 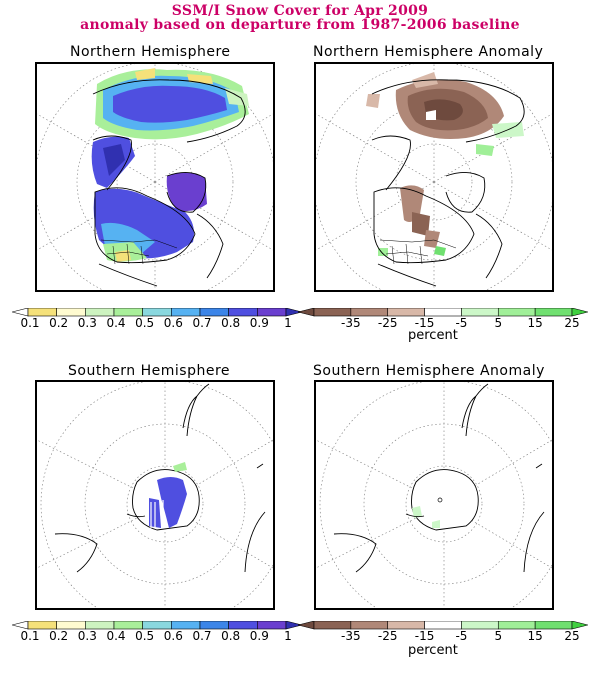 I want to click on sh-snow-cover-map, so click(x=155, y=495).